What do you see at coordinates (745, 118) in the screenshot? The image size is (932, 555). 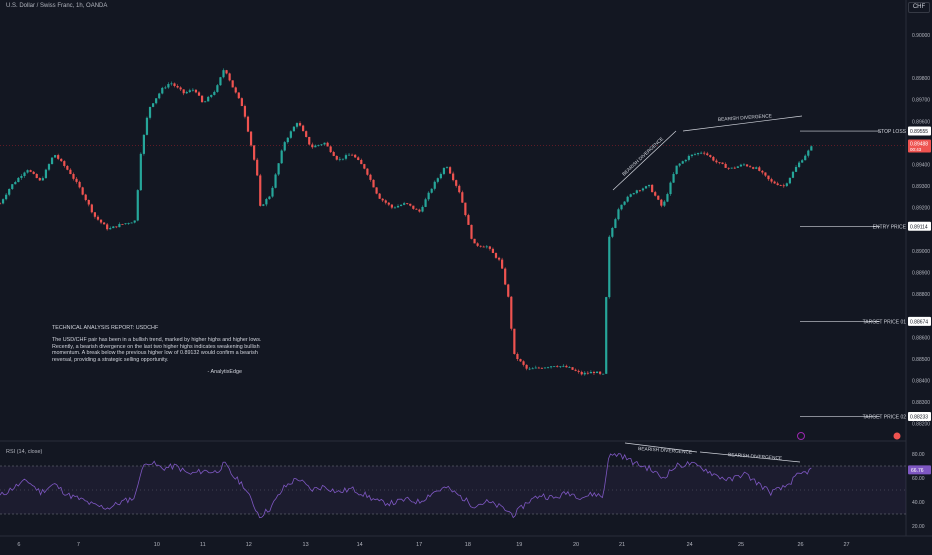 I see `divergence-label-price-2: BEARISH DIVERGENCE` at bounding box center [745, 118].